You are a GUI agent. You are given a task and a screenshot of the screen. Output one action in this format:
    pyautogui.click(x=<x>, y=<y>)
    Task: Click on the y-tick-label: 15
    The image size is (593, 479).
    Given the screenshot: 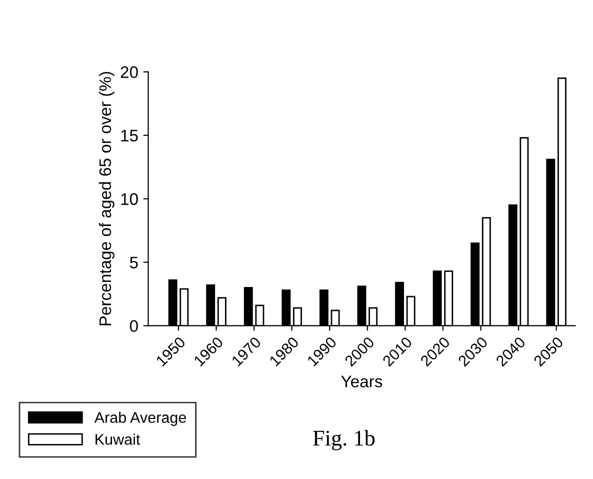 What is the action you would take?
    pyautogui.click(x=129, y=136)
    